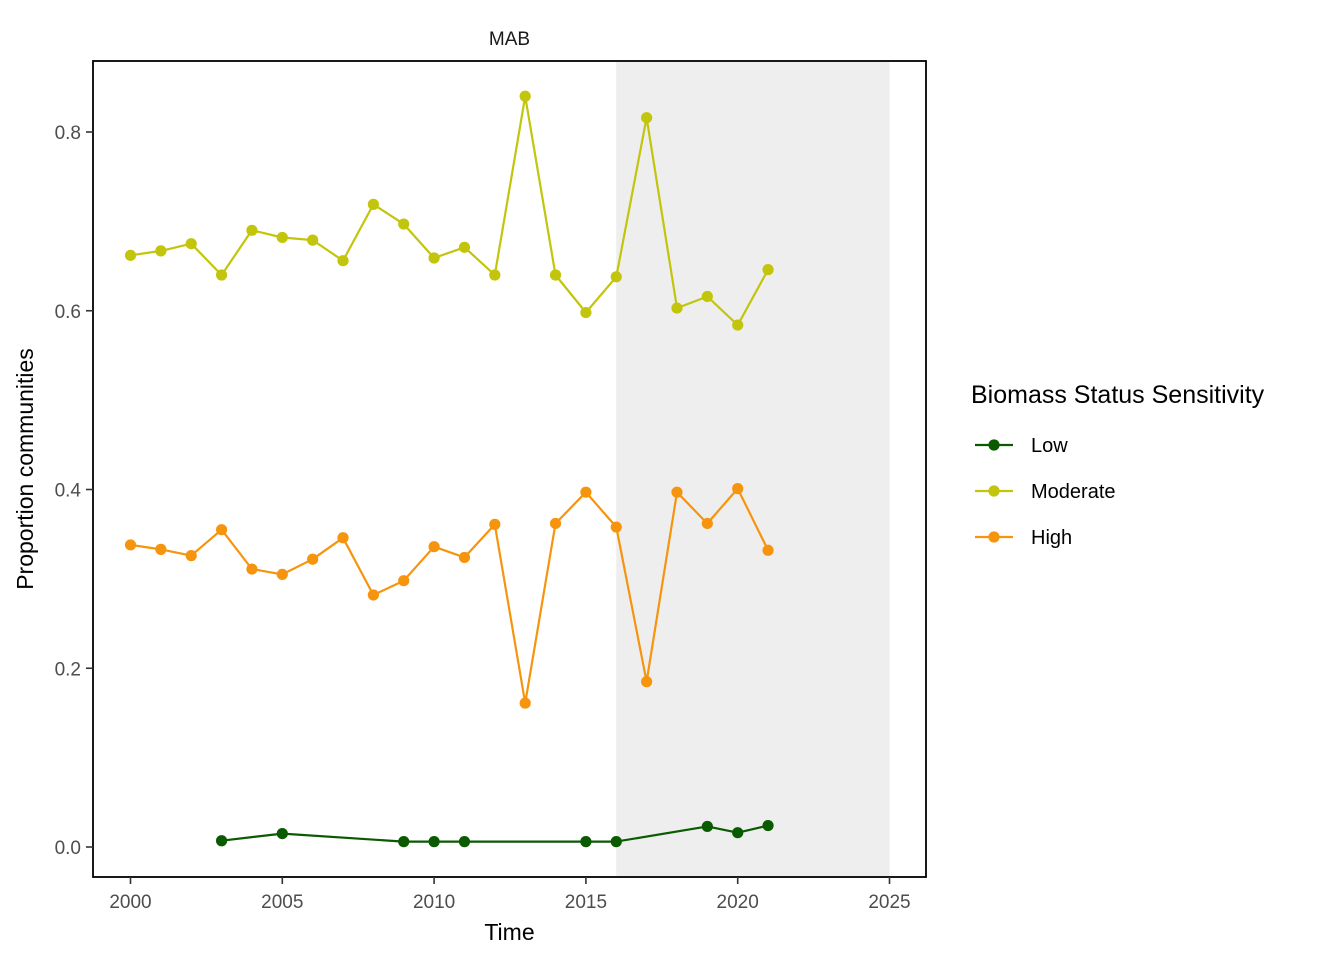 The width and height of the screenshot is (1344, 960). I want to click on data-point-moderate-2003, so click(221, 275).